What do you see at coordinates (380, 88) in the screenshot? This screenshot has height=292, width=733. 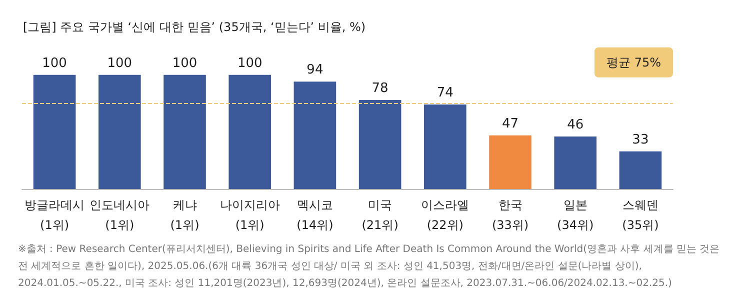 I see `data-label: 78` at bounding box center [380, 88].